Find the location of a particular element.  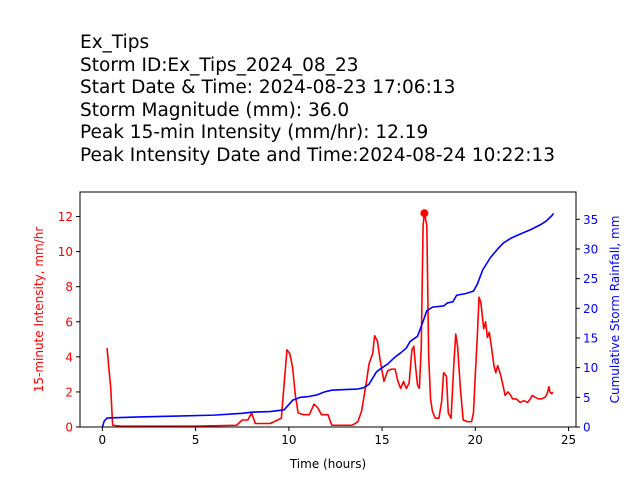

y-left-tick-label: 0 is located at coordinates (69, 428).